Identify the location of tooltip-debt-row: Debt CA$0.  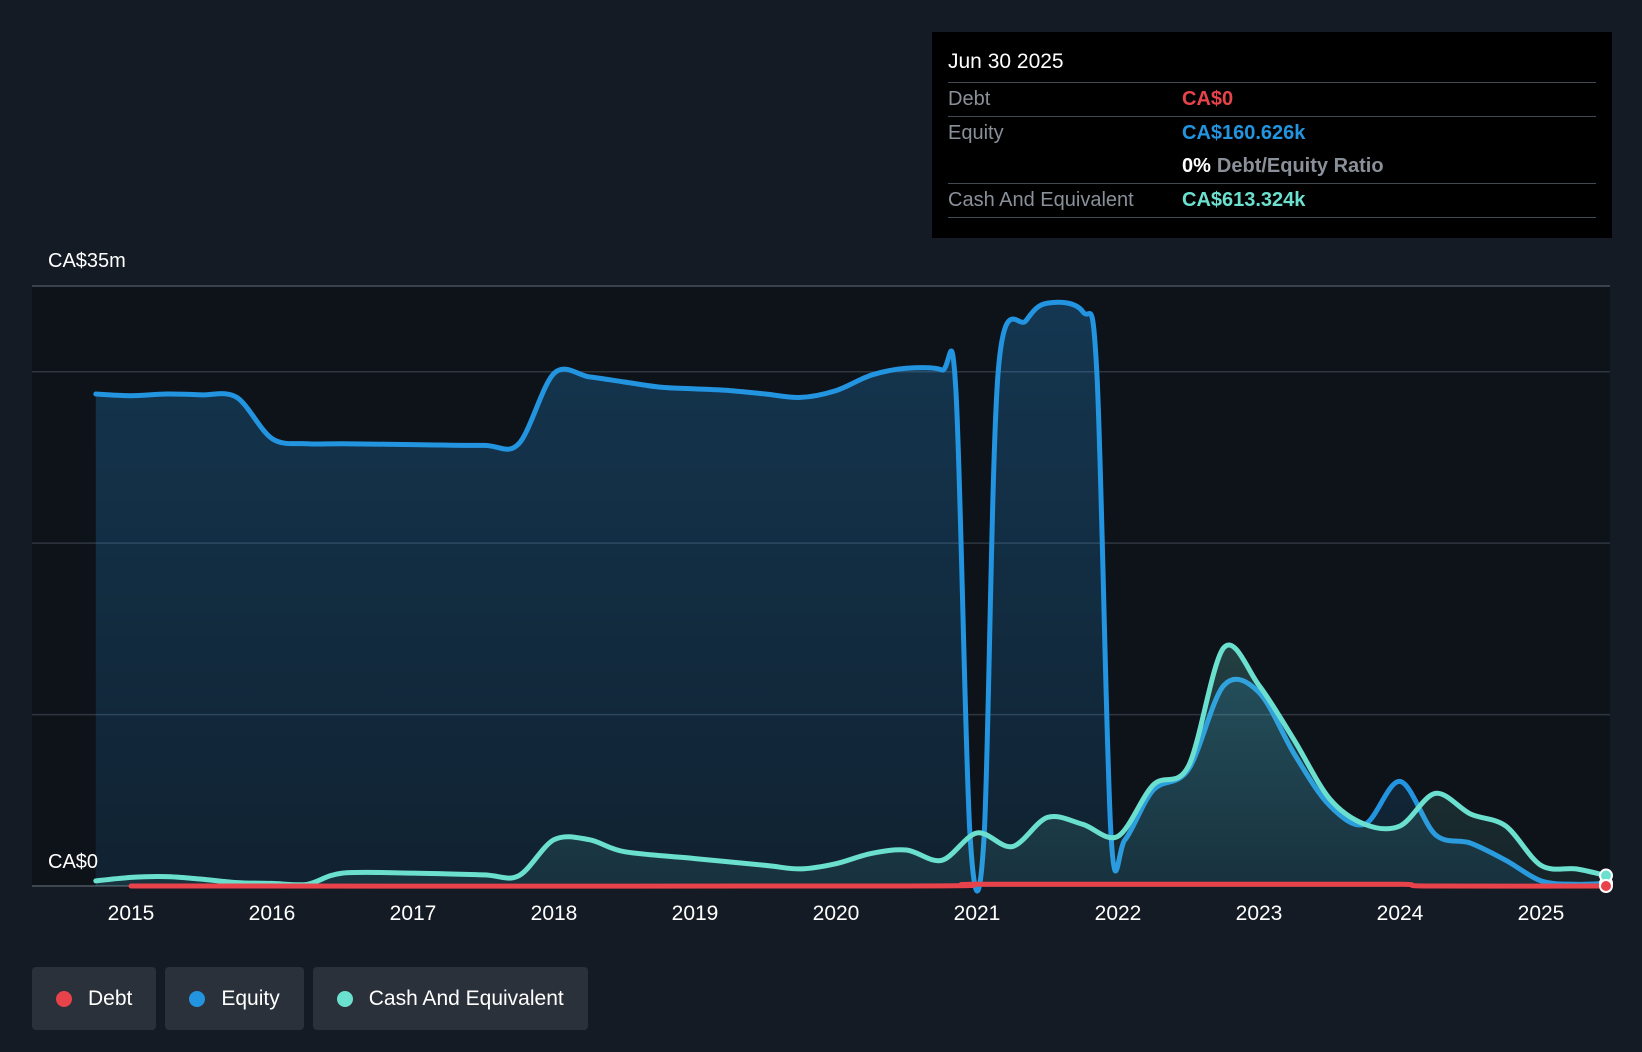
(1272, 99).